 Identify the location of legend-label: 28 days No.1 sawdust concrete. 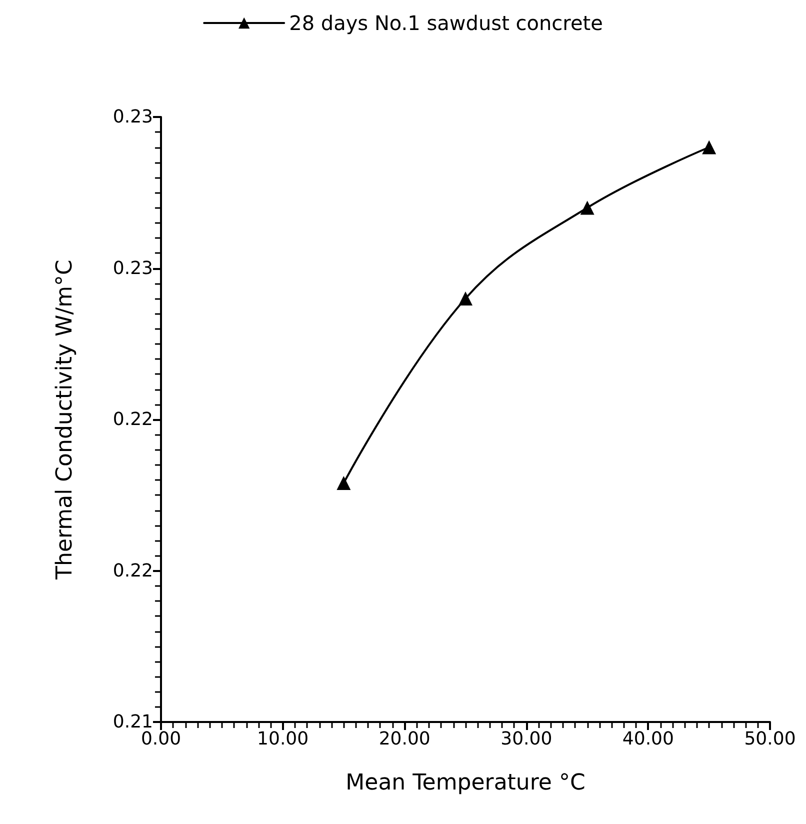
(446, 23).